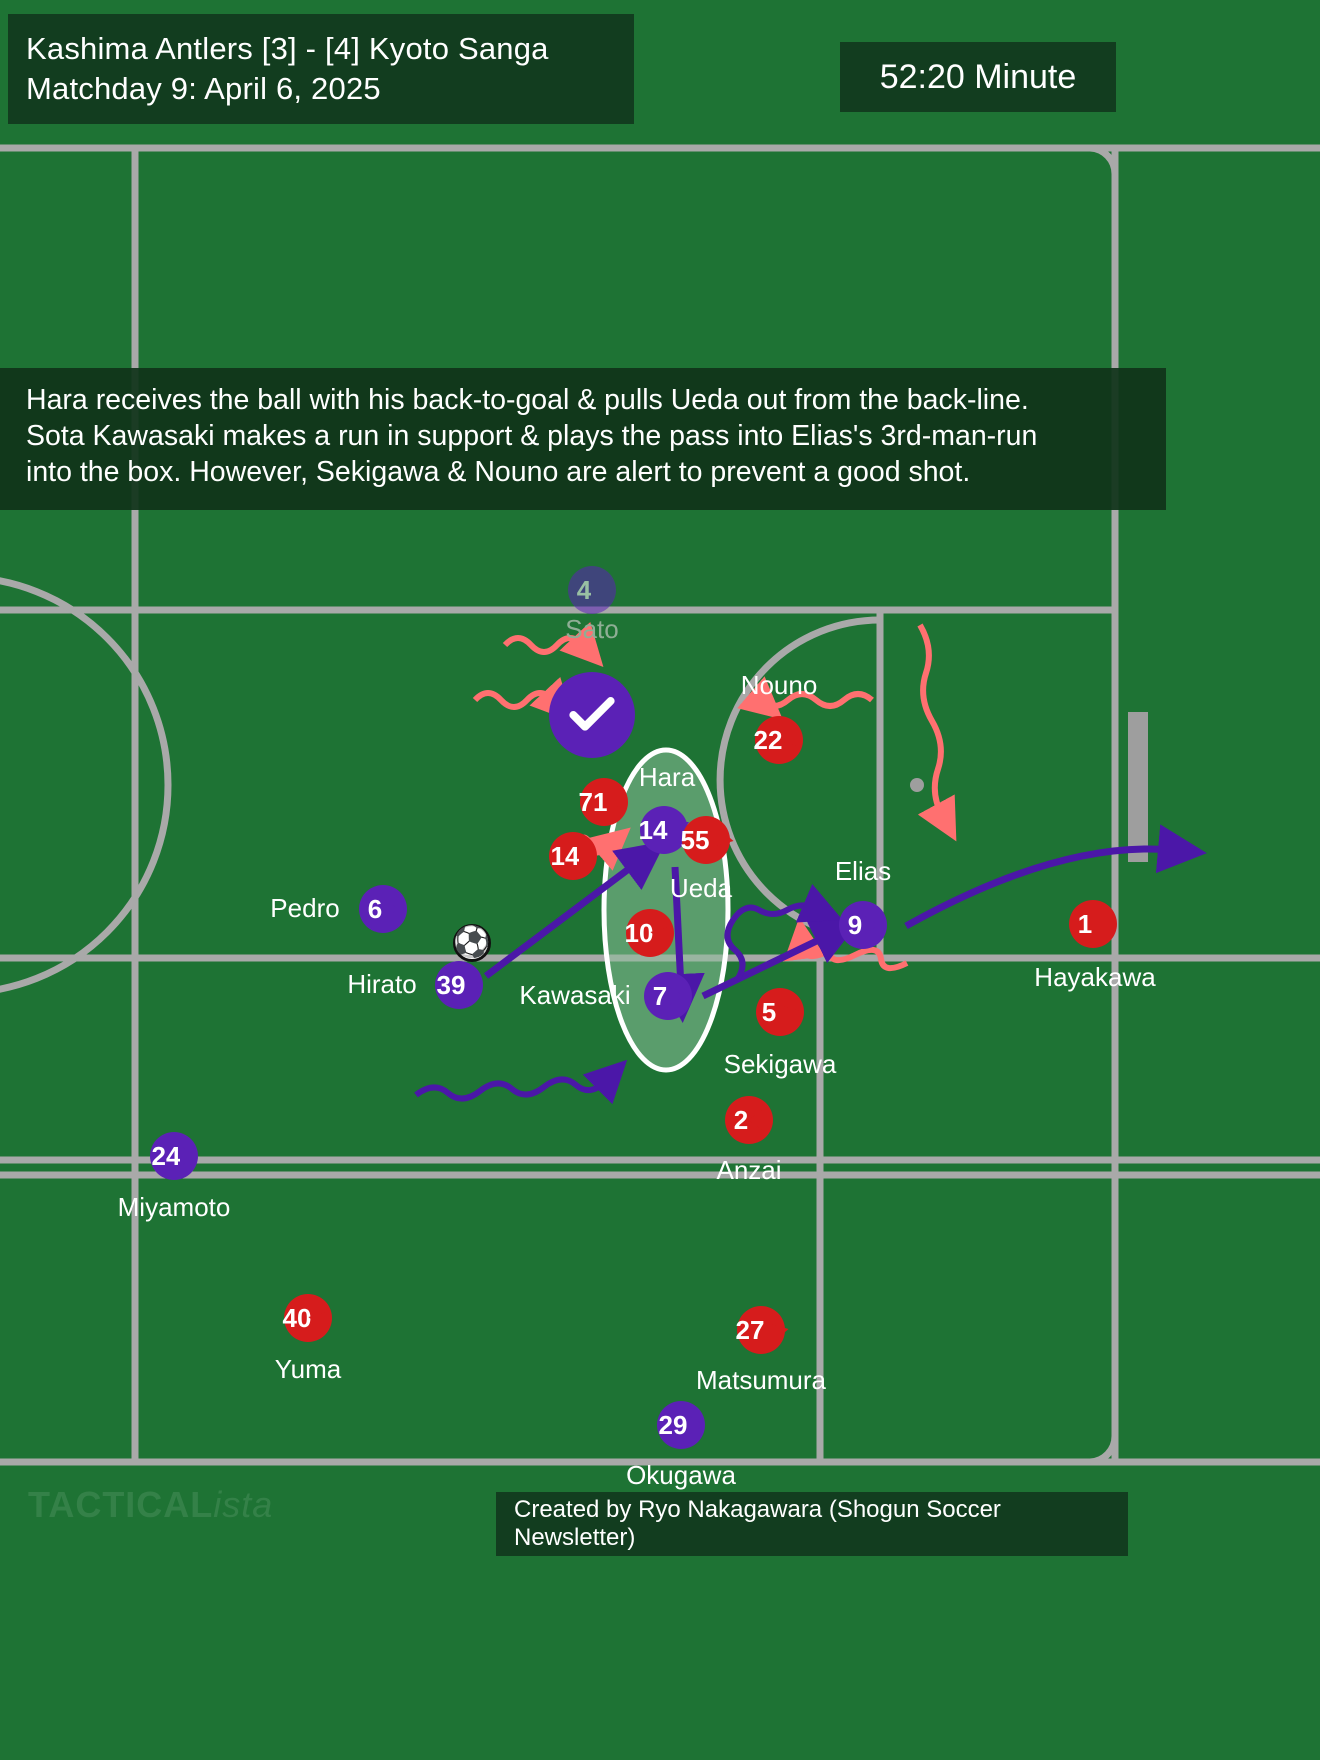  I want to click on player-number: 40, so click(297, 1318).